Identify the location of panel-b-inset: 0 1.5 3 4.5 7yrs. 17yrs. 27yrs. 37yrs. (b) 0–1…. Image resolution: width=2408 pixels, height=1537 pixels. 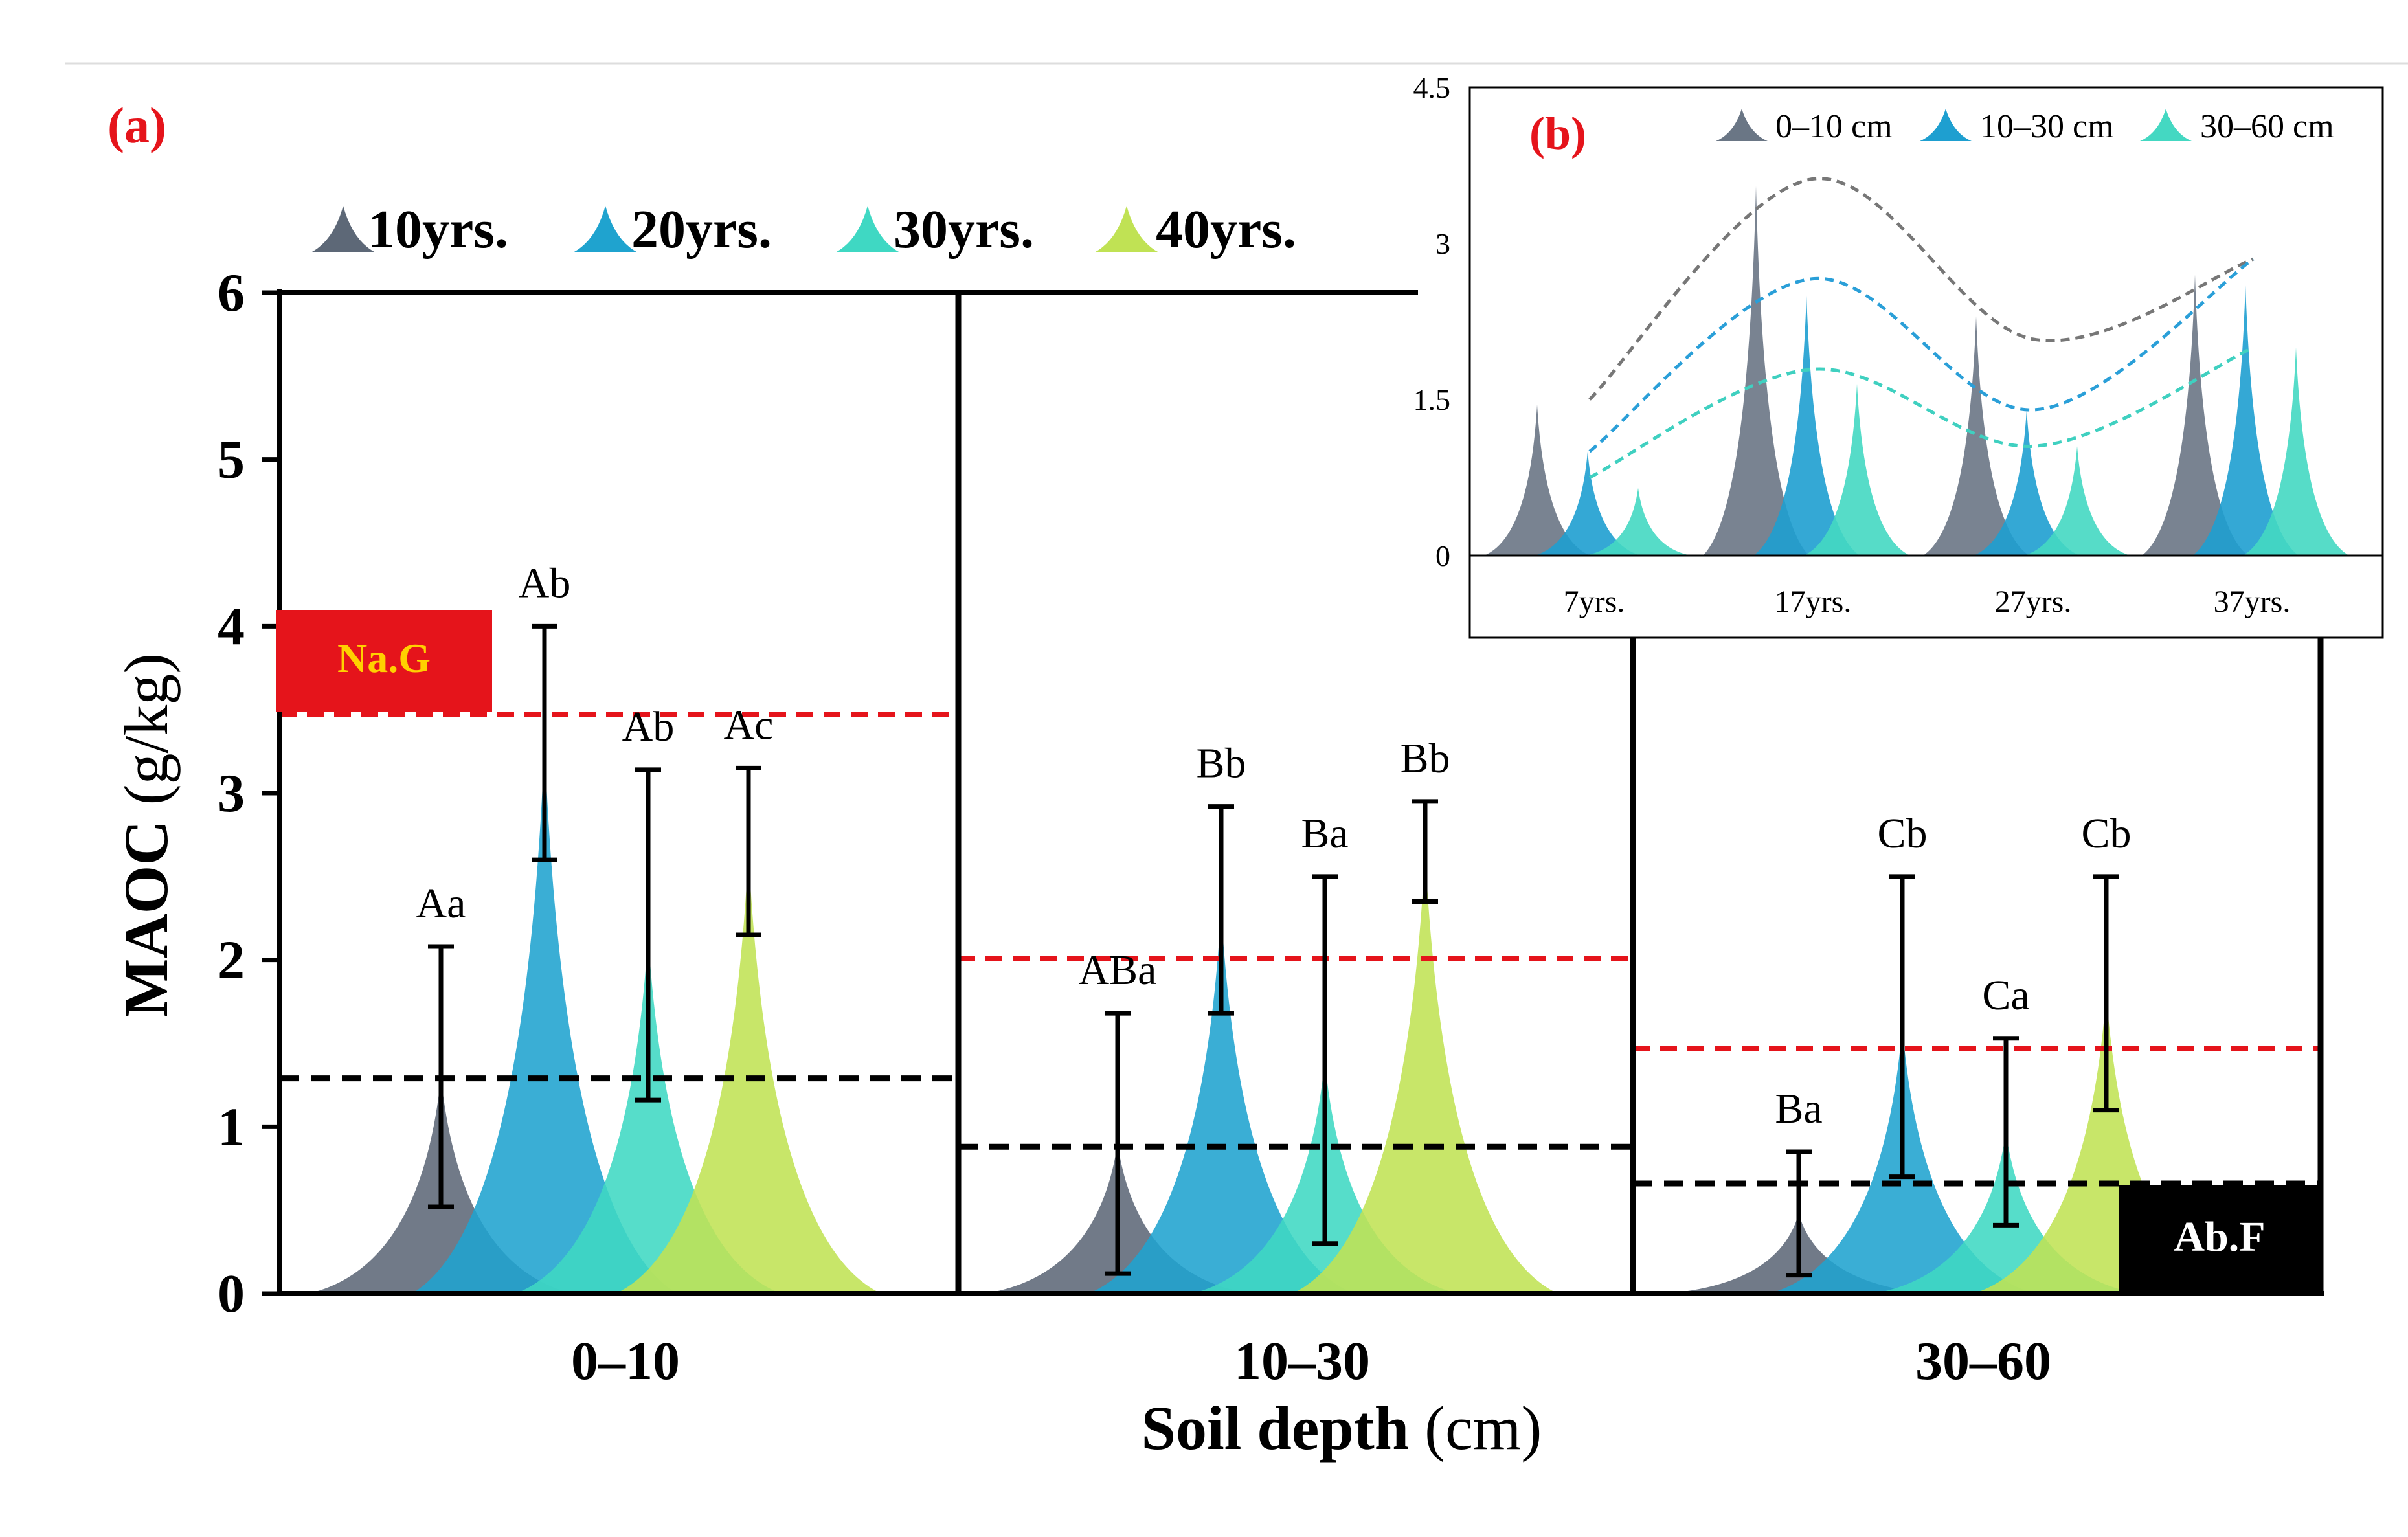
(1899, 355).